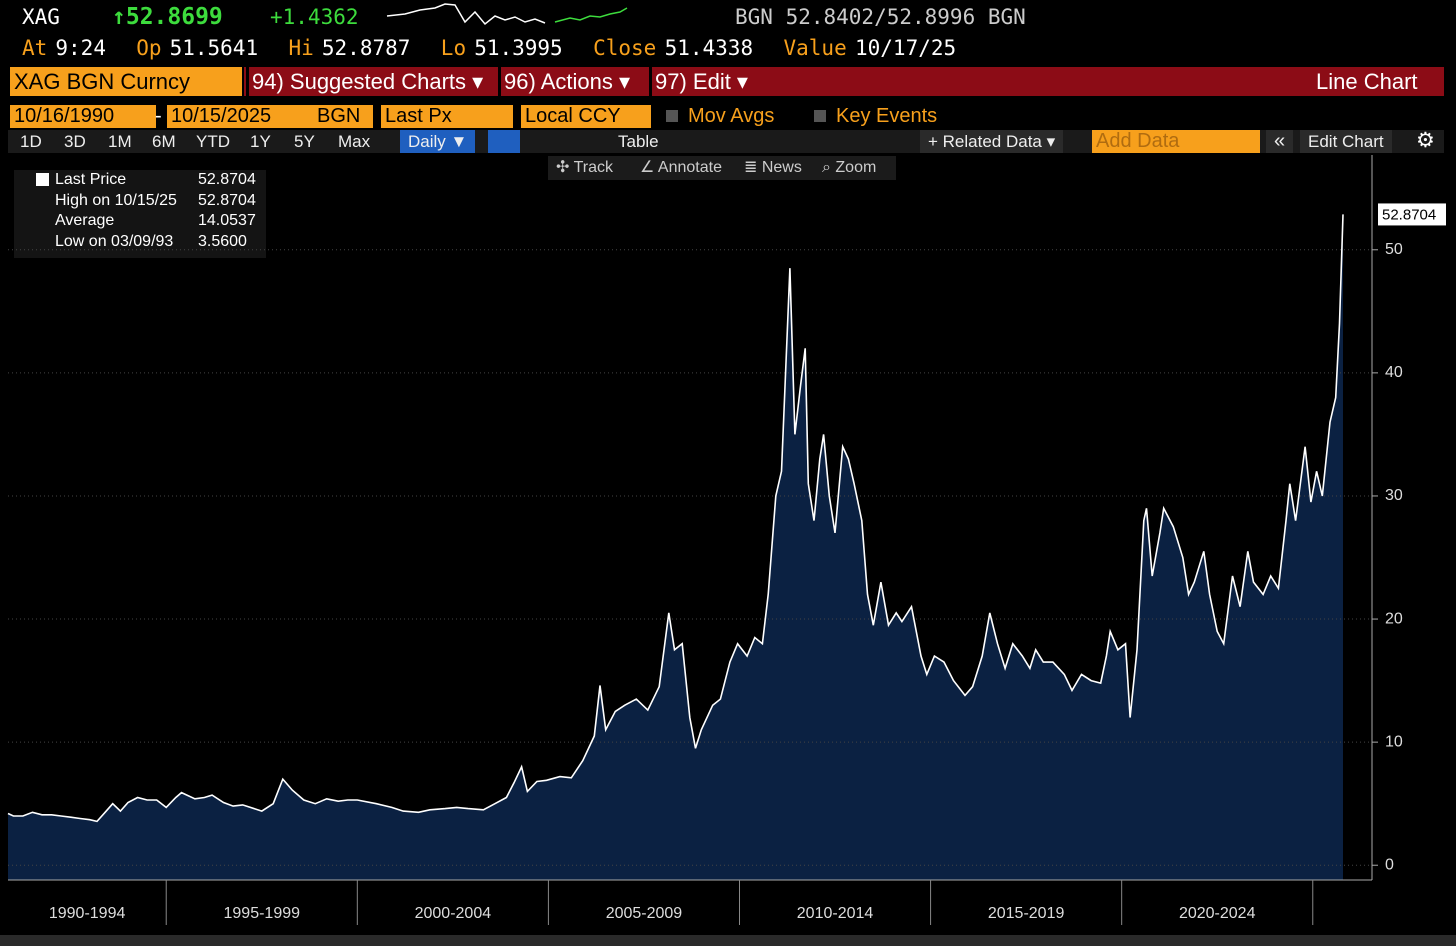 The height and width of the screenshot is (946, 1456). I want to click on end-date: 10/15/2025, so click(240, 116).